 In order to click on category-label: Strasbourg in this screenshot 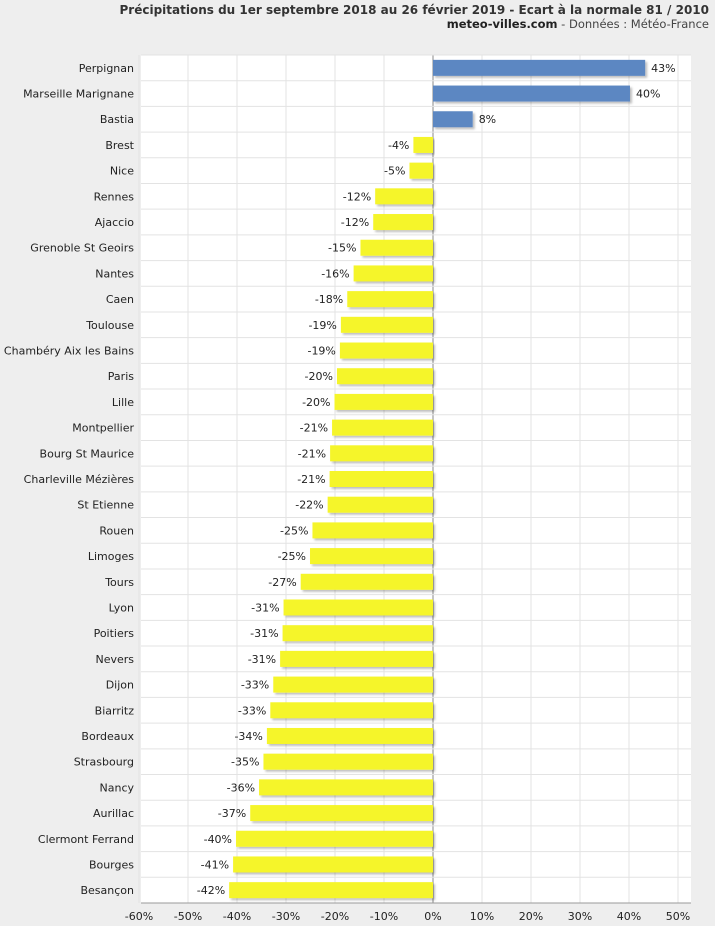, I will do `click(104, 762)`.